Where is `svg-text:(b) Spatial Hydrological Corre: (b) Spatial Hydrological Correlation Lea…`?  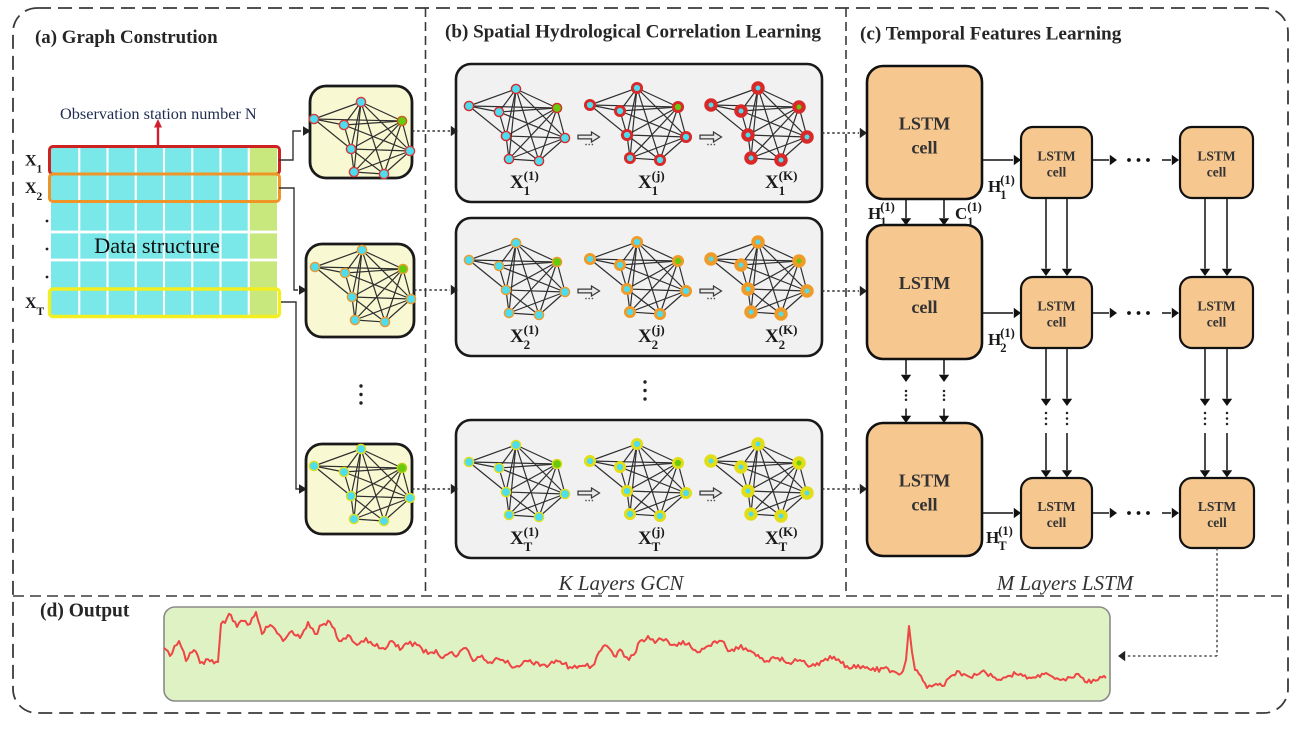
svg-text:(b) Spatial Hydrological Corre: (b) Spatial Hydrological Correlation Lea… is located at coordinates (633, 32).